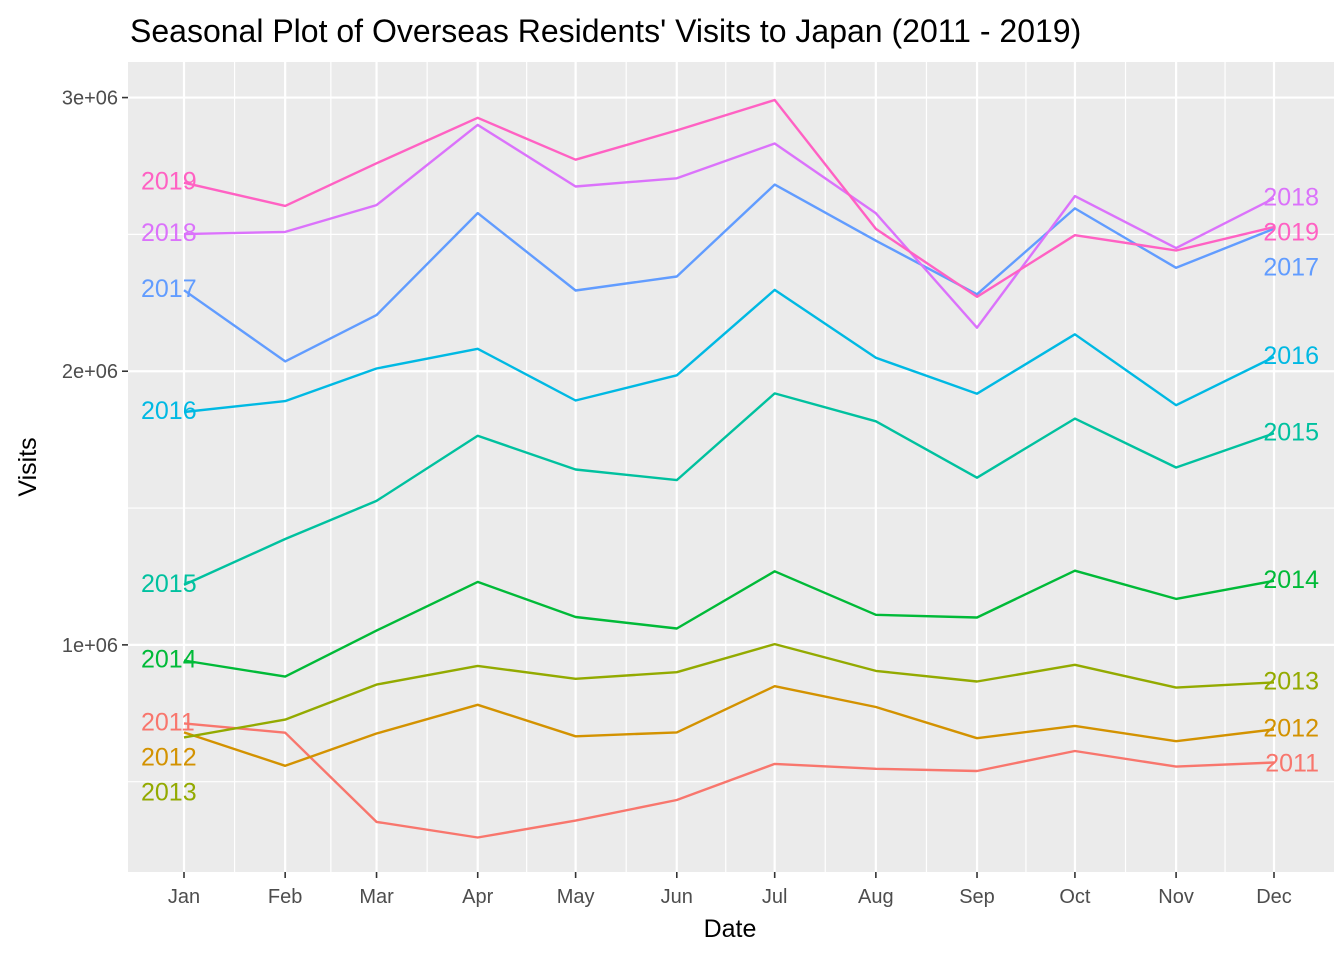 This screenshot has height=960, width=1344. I want to click on series-line-2011, so click(729, 780).